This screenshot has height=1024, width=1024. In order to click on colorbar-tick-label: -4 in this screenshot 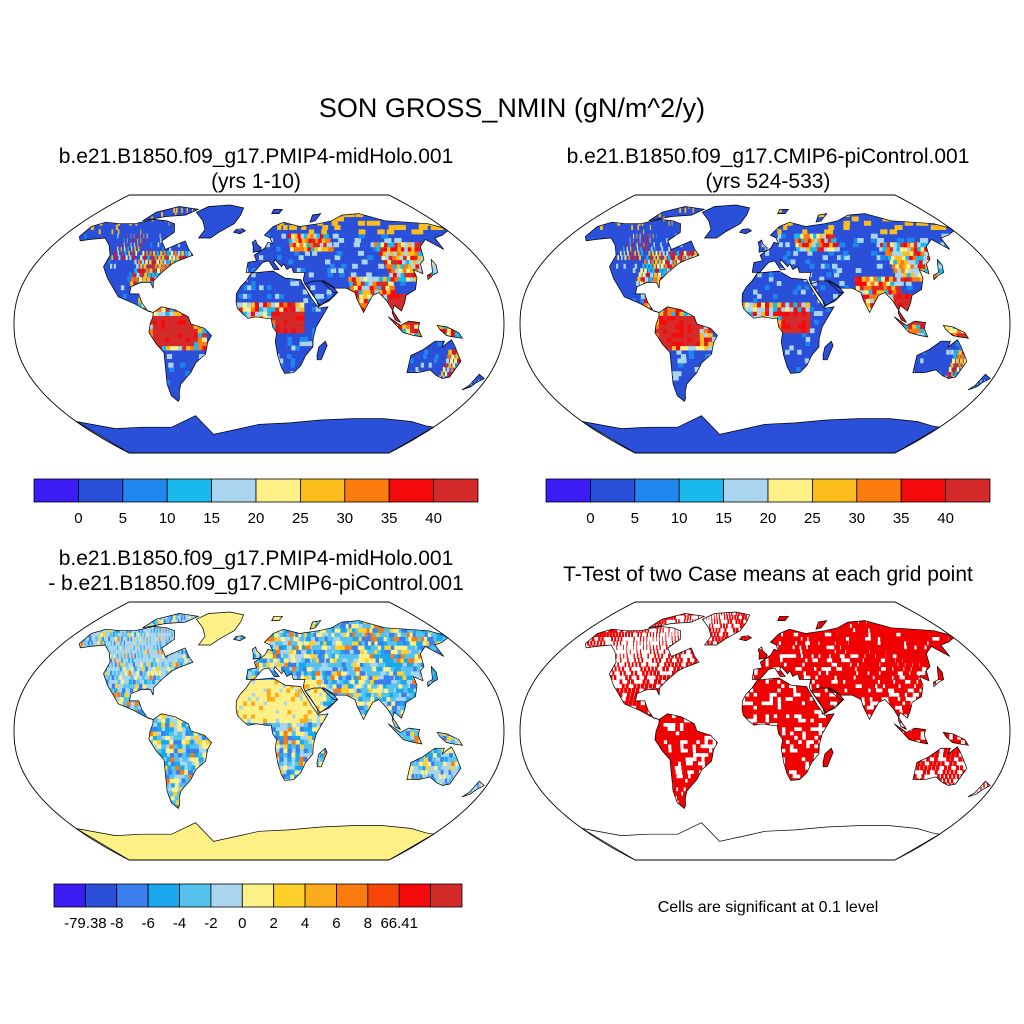, I will do `click(179, 923)`.